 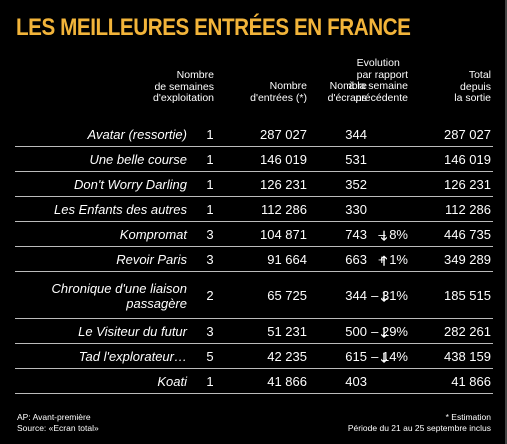 I want to click on film-title-line: Avatar (ressortie), so click(x=137, y=134).